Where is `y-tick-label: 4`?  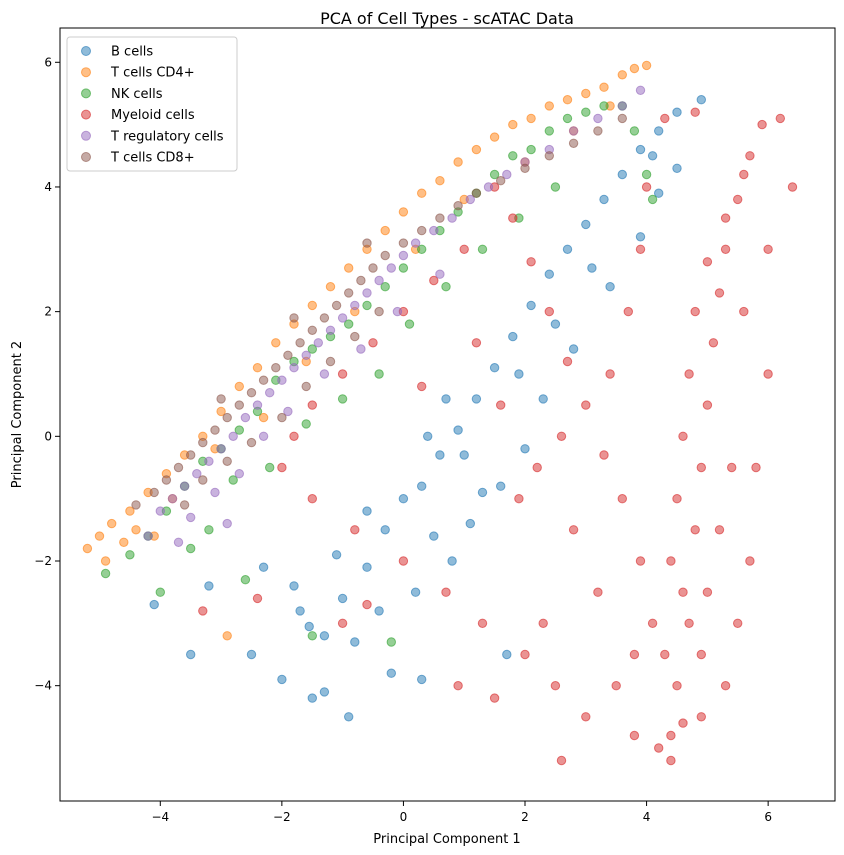 y-tick-label: 4 is located at coordinates (48, 187).